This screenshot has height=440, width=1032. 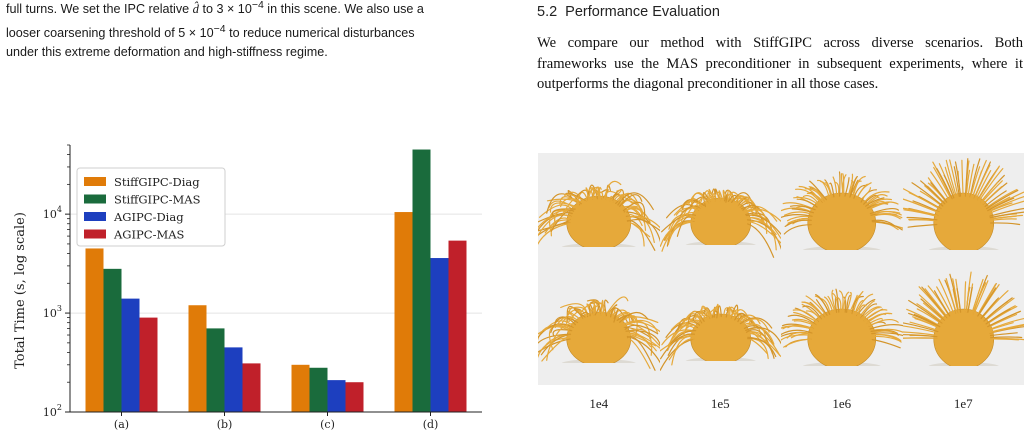 I want to click on bar-d-stiffgipc-diag, so click(x=403, y=312).